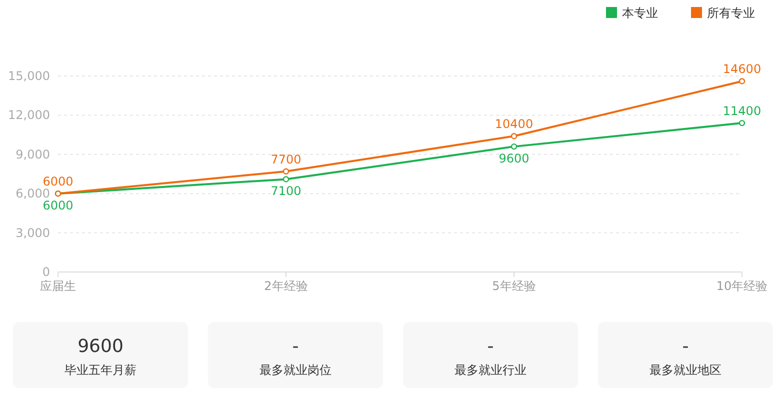 The width and height of the screenshot is (781, 399). Describe the element at coordinates (490, 370) in the screenshot. I see `category-label: 最多就业行业` at that location.